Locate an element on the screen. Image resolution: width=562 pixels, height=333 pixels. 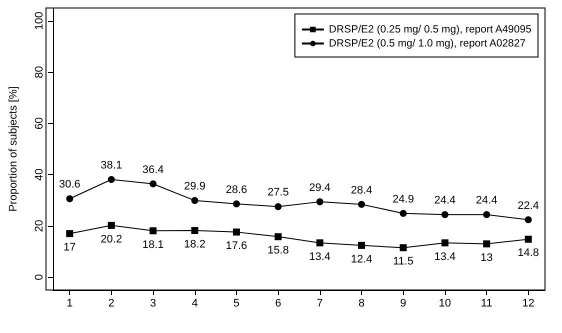
data-label: 14.8 is located at coordinates (529, 253).